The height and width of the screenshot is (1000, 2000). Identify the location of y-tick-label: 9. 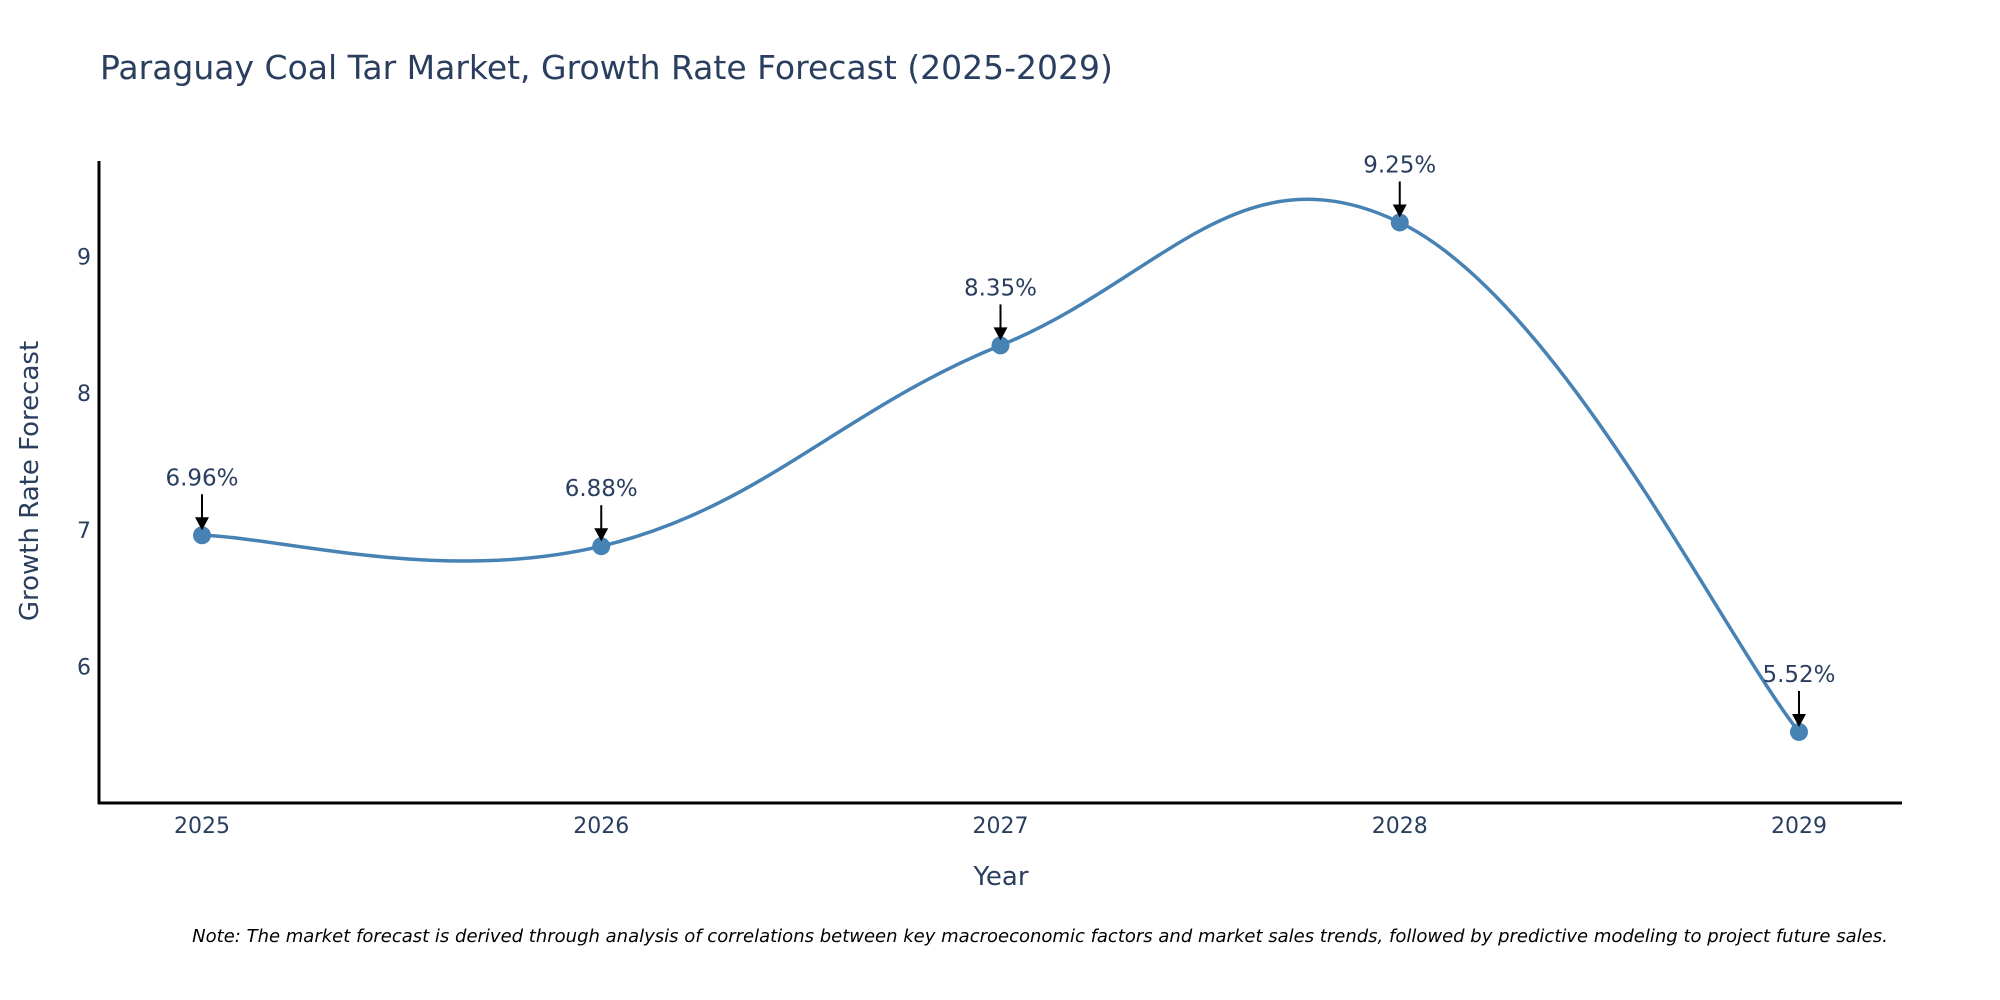
(84, 258).